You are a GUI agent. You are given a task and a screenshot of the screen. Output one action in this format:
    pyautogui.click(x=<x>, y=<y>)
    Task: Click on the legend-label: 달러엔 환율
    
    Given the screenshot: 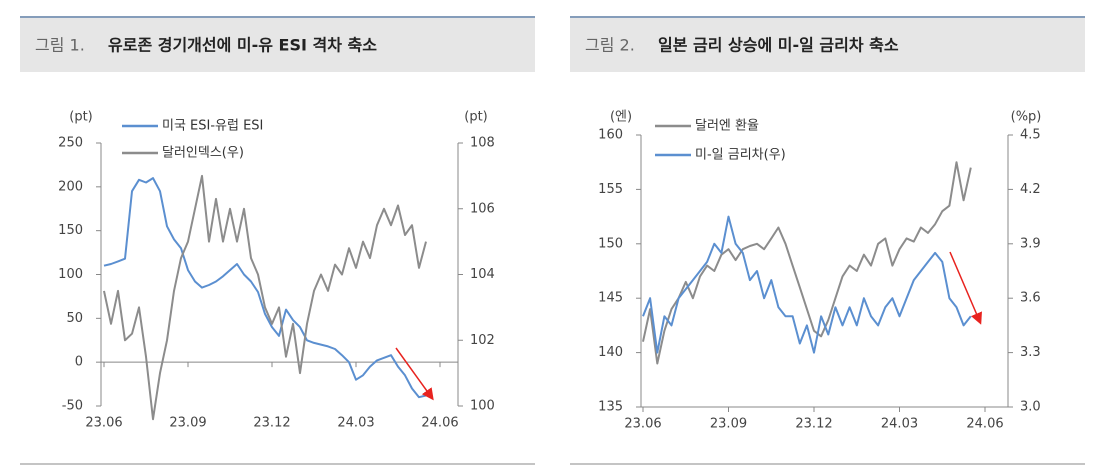 What is the action you would take?
    pyautogui.click(x=727, y=126)
    